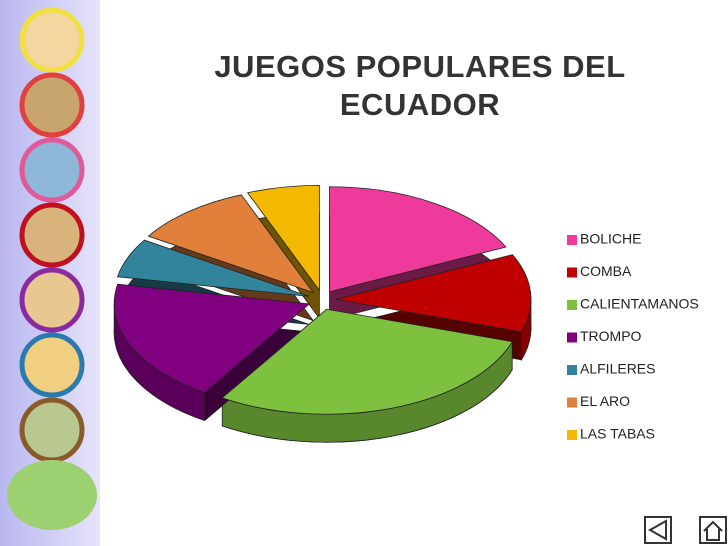 Image resolution: width=728 pixels, height=546 pixels. I want to click on legend-label: TROMPO, so click(611, 336).